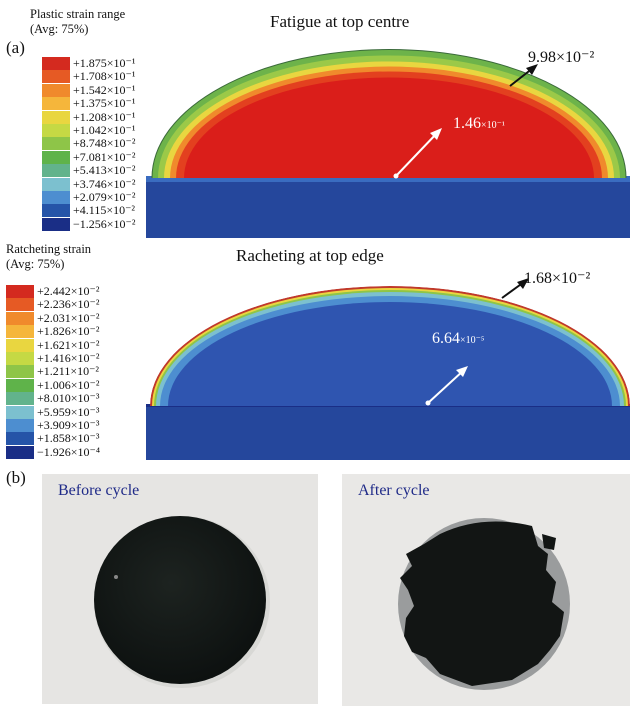 This screenshot has width=630, height=711. Describe the element at coordinates (68, 398) in the screenshot. I see `bottom-legend-value: +8.010×10⁻³` at that location.